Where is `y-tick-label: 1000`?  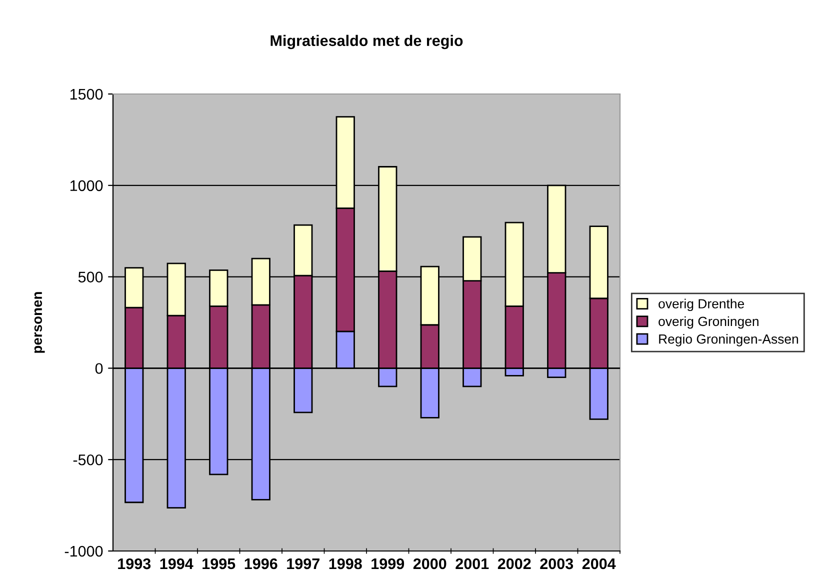 y-tick-label: 1000 is located at coordinates (86, 186).